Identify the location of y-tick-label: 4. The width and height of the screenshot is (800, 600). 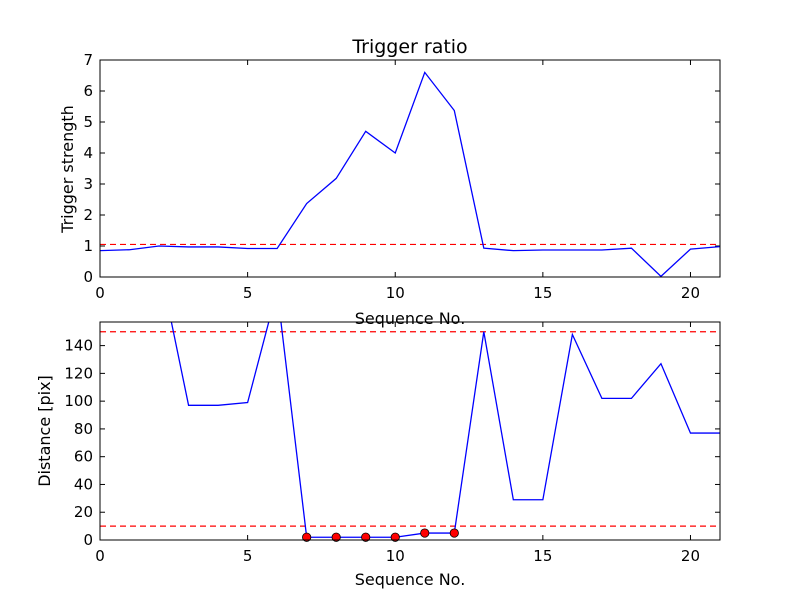
(88, 153).